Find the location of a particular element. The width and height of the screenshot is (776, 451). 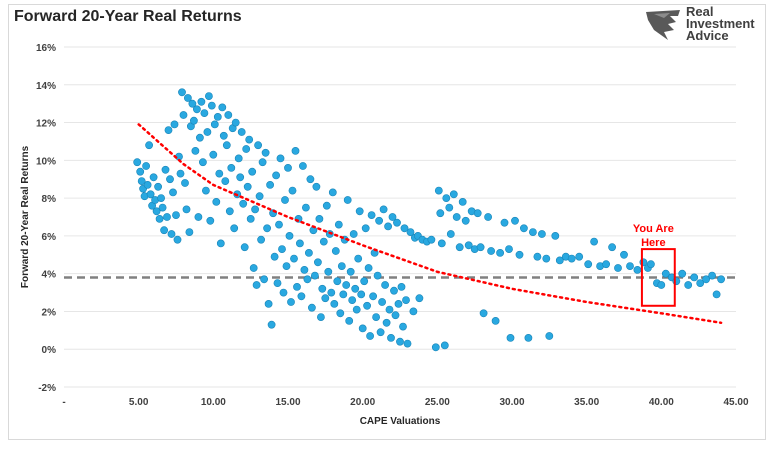

y-tick-label: 10% is located at coordinates (46, 161).